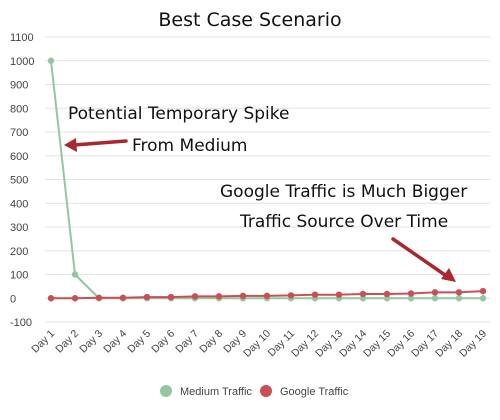 The height and width of the screenshot is (420, 500). What do you see at coordinates (473, 344) in the screenshot?
I see `x-tick-label: Day 19` at bounding box center [473, 344].